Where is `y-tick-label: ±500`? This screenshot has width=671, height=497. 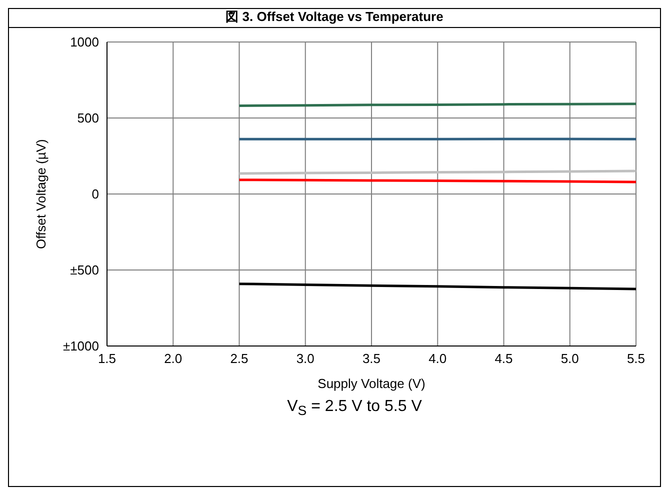
y-tick-label: ±500 is located at coordinates (84, 270).